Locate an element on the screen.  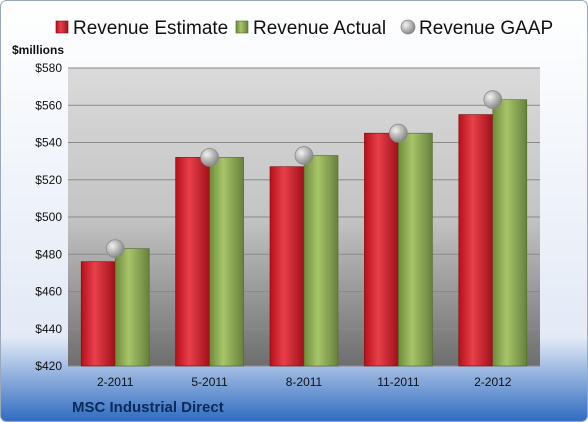
x-tick-label: 8-2011 is located at coordinates (304, 382).